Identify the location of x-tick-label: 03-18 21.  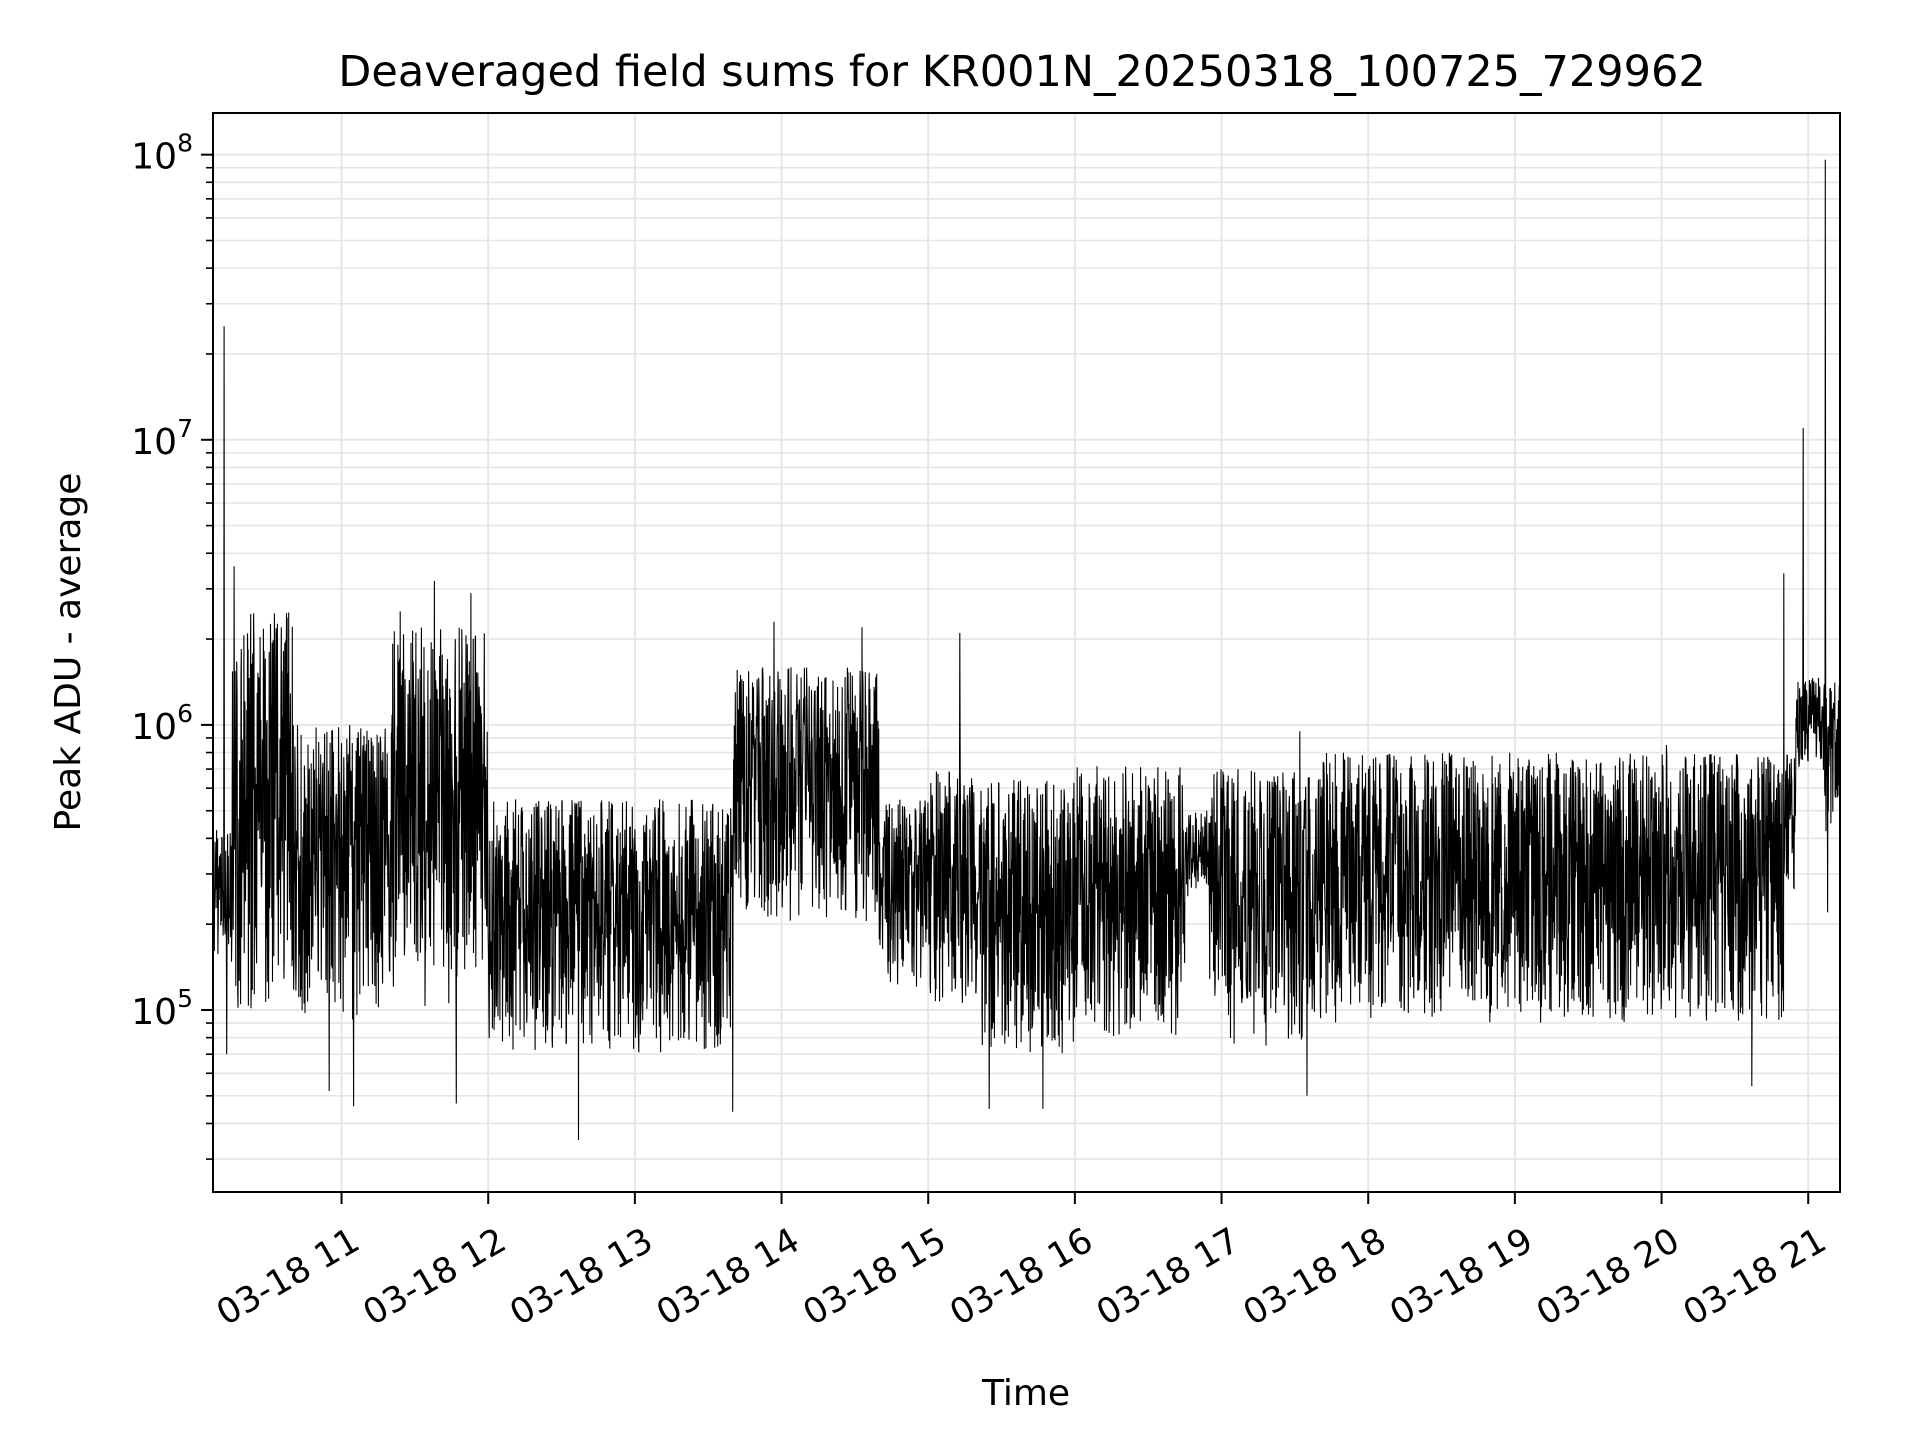
(1755, 1277).